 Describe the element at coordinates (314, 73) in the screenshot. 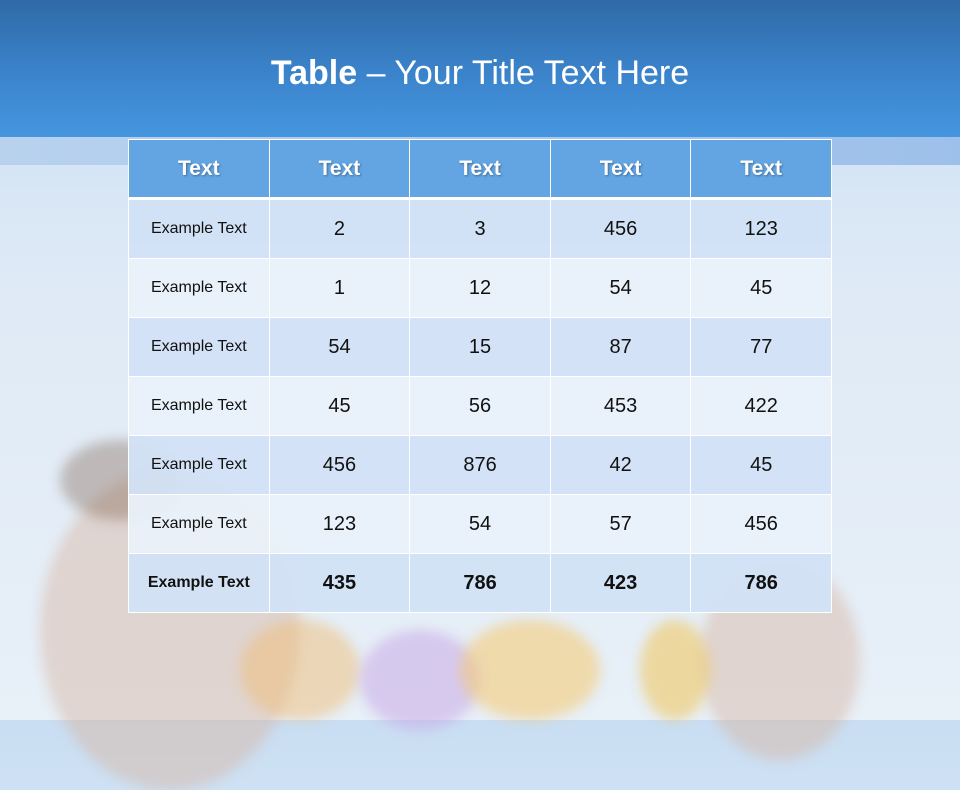

I see `title-bold: Table` at that location.